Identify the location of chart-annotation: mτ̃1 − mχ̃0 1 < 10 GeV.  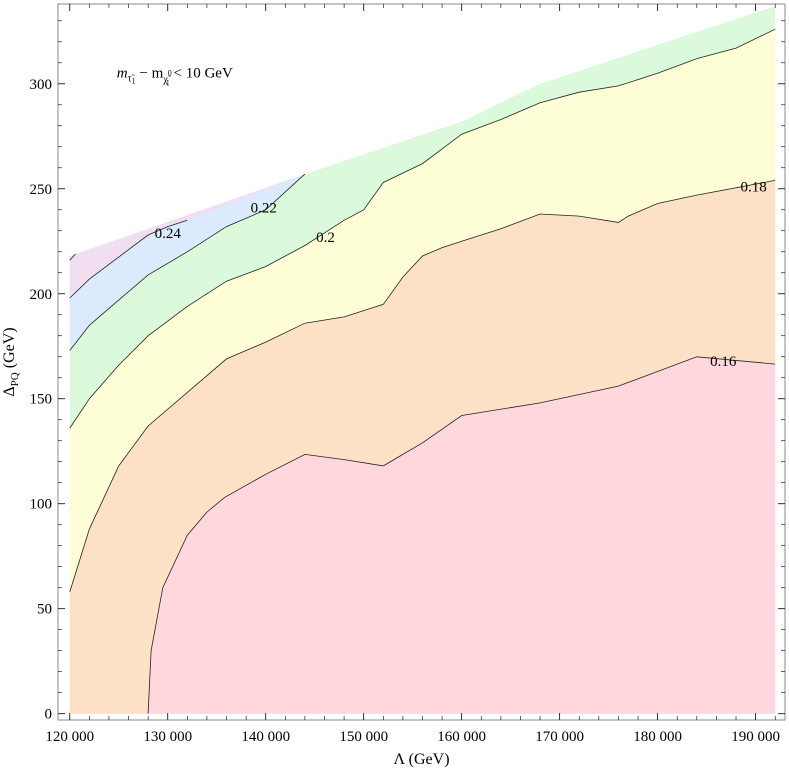
(175, 76).